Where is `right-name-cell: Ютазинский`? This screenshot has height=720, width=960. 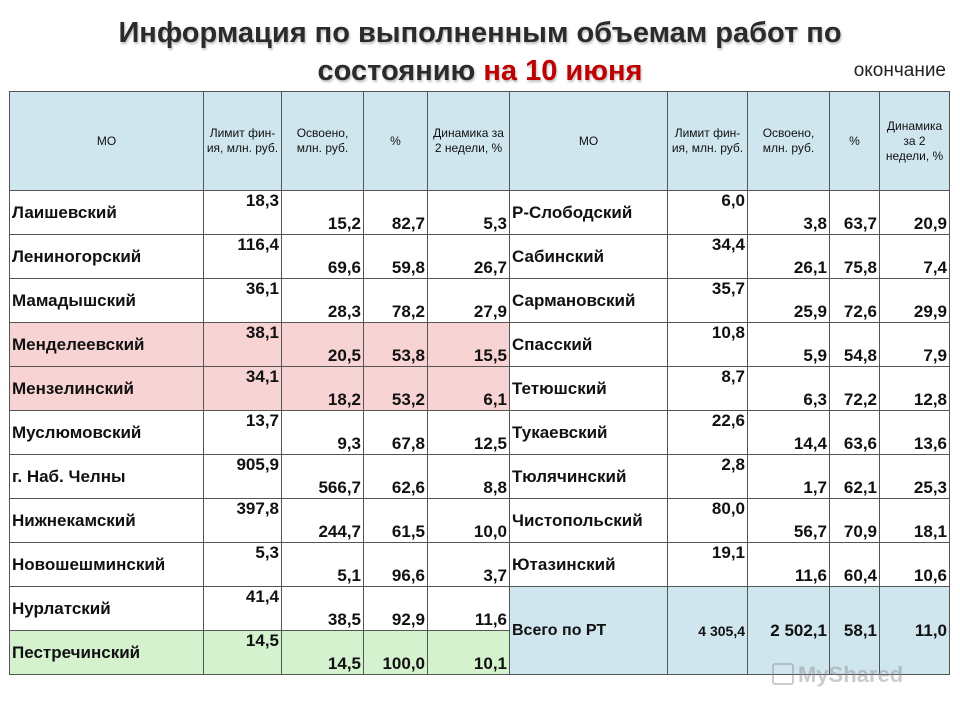
right-name-cell: Ютазинский is located at coordinates (588, 564).